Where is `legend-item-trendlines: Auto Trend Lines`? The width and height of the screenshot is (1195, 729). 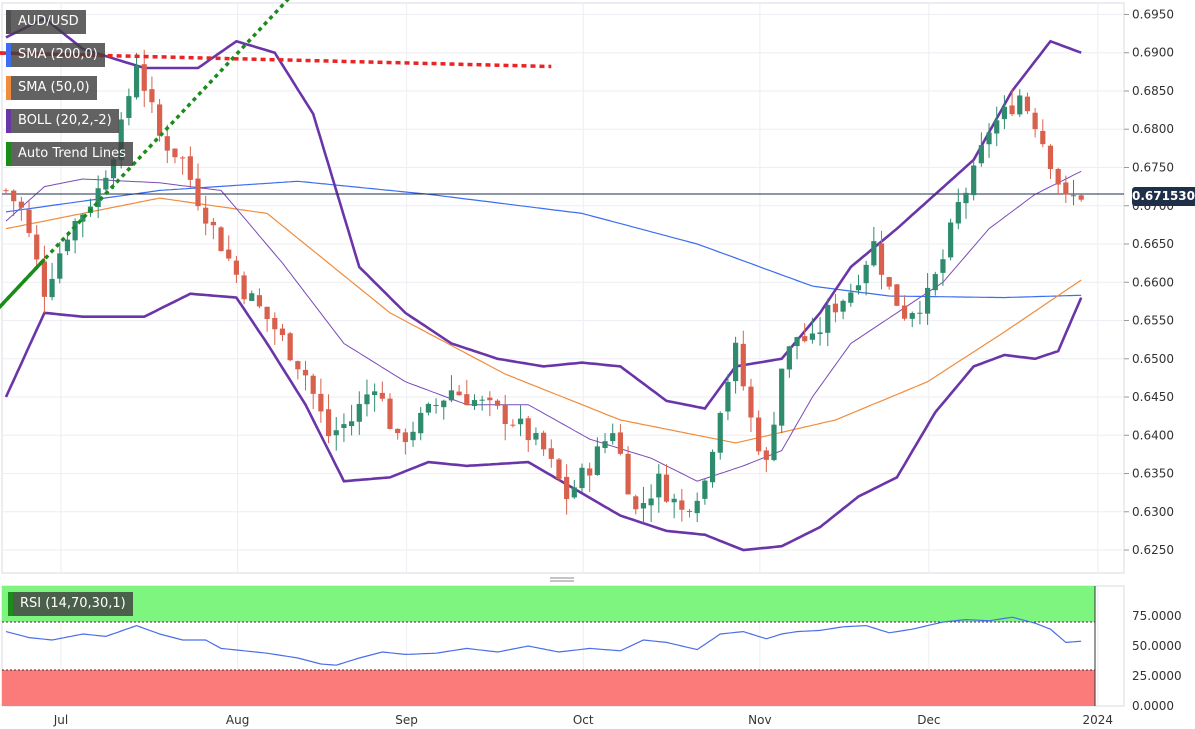
legend-item-trendlines: Auto Trend Lines is located at coordinates (69, 154).